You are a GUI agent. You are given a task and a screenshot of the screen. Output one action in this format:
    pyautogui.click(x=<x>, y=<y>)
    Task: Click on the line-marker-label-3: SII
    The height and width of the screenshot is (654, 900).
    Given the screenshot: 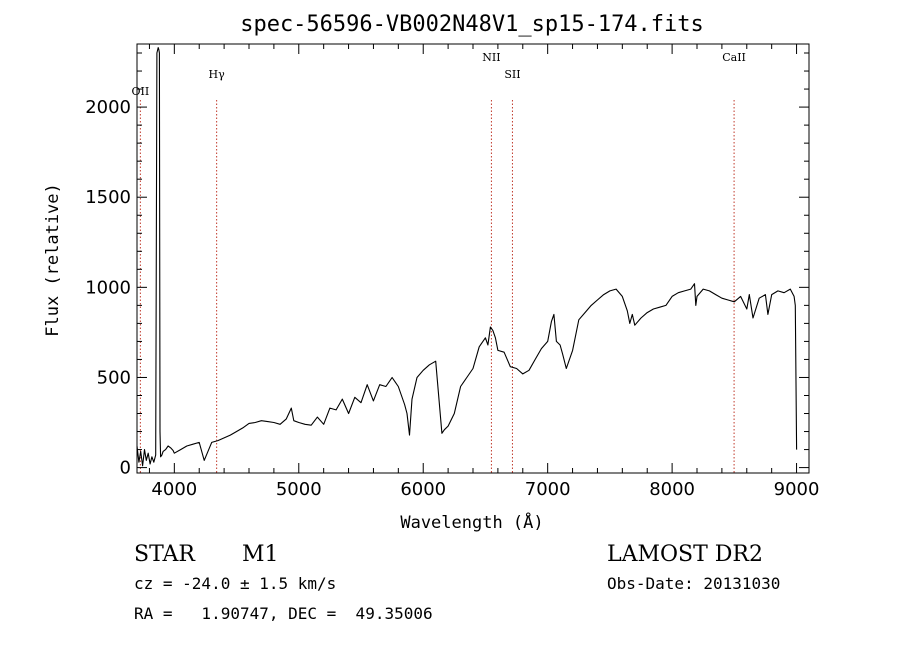 What is the action you would take?
    pyautogui.click(x=512, y=74)
    